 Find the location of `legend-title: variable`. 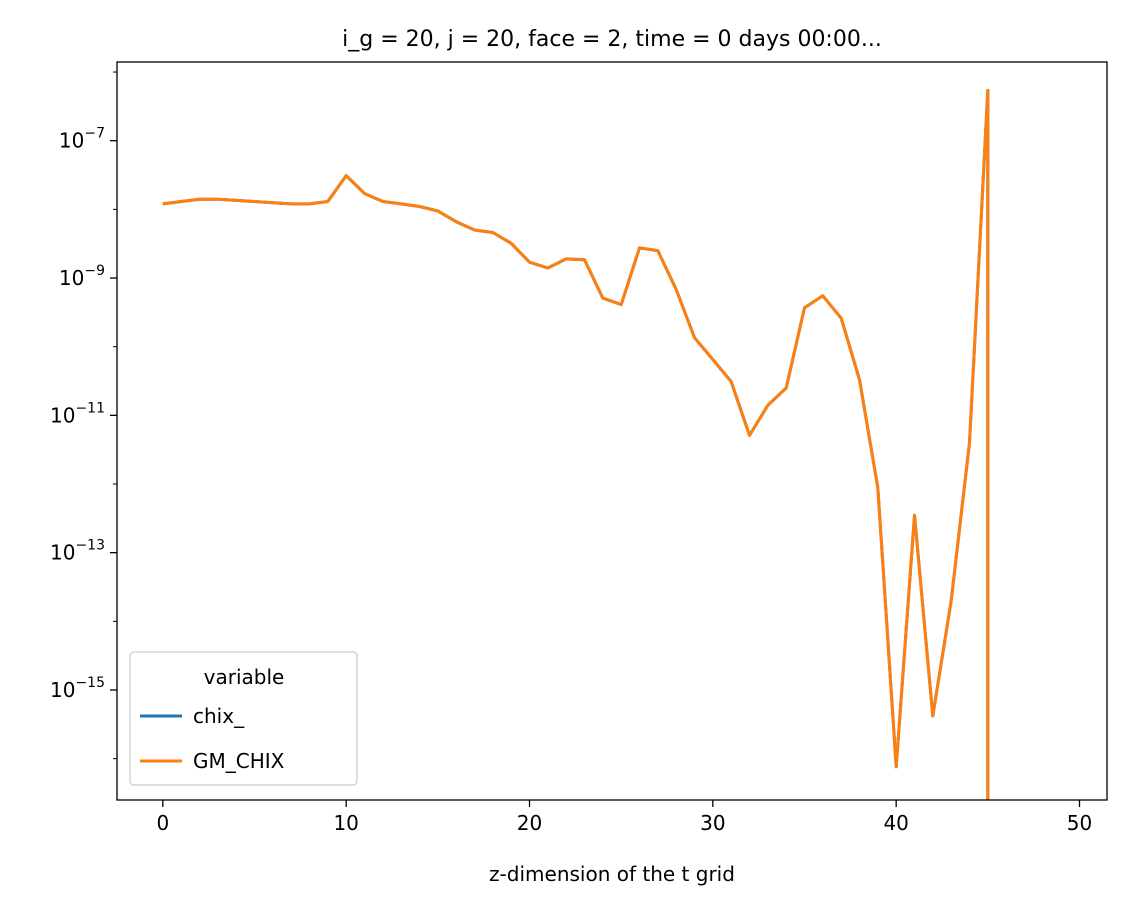

legend-title: variable is located at coordinates (244, 677).